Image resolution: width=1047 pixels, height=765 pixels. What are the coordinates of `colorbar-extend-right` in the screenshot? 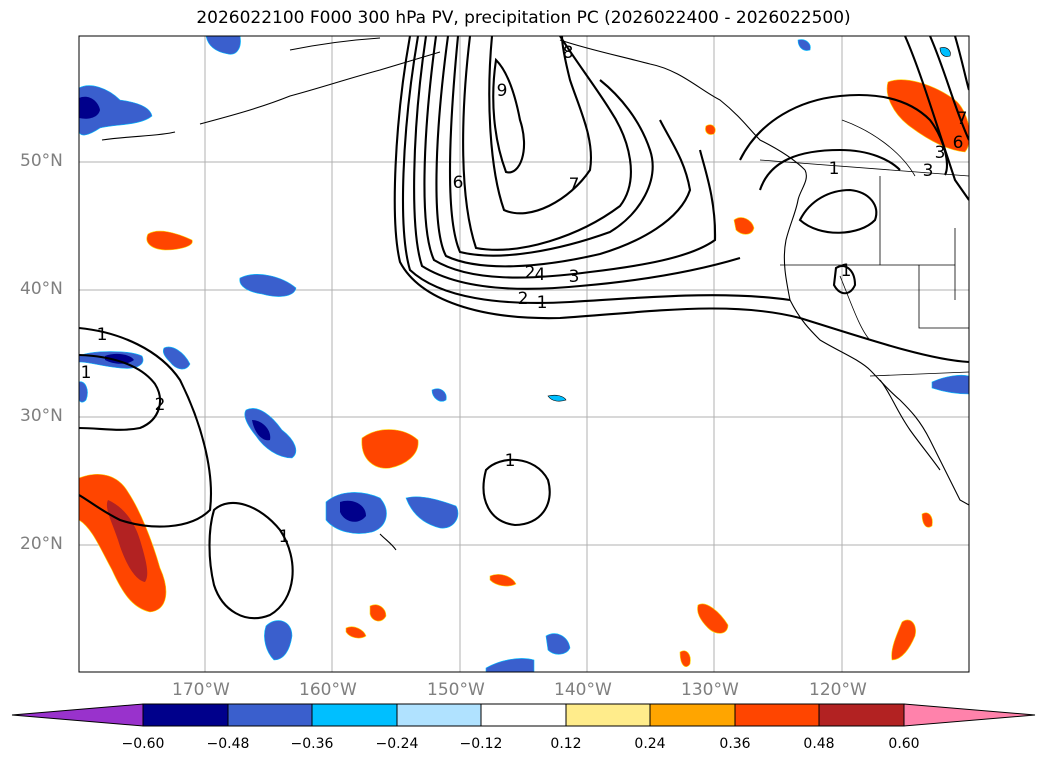 It's located at (969, 715).